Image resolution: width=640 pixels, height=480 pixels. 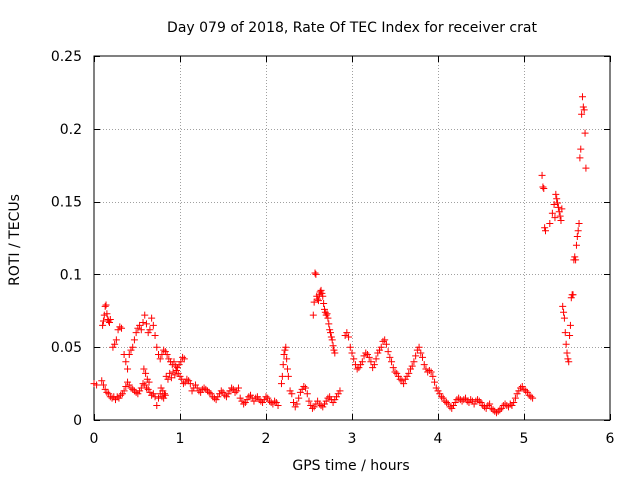 What do you see at coordinates (610, 439) in the screenshot?
I see `x-tick-label: 6` at bounding box center [610, 439].